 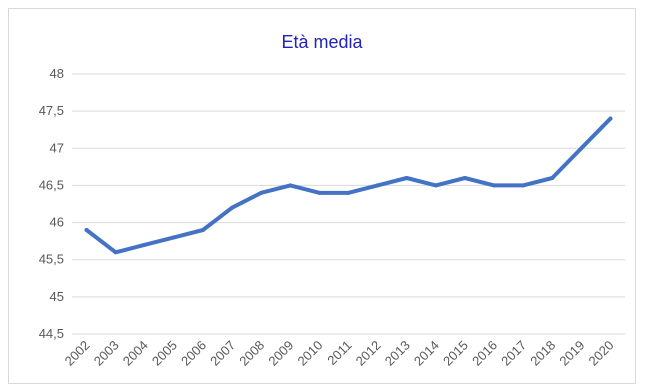 I want to click on x-tick-label: 2020, so click(x=601, y=353).